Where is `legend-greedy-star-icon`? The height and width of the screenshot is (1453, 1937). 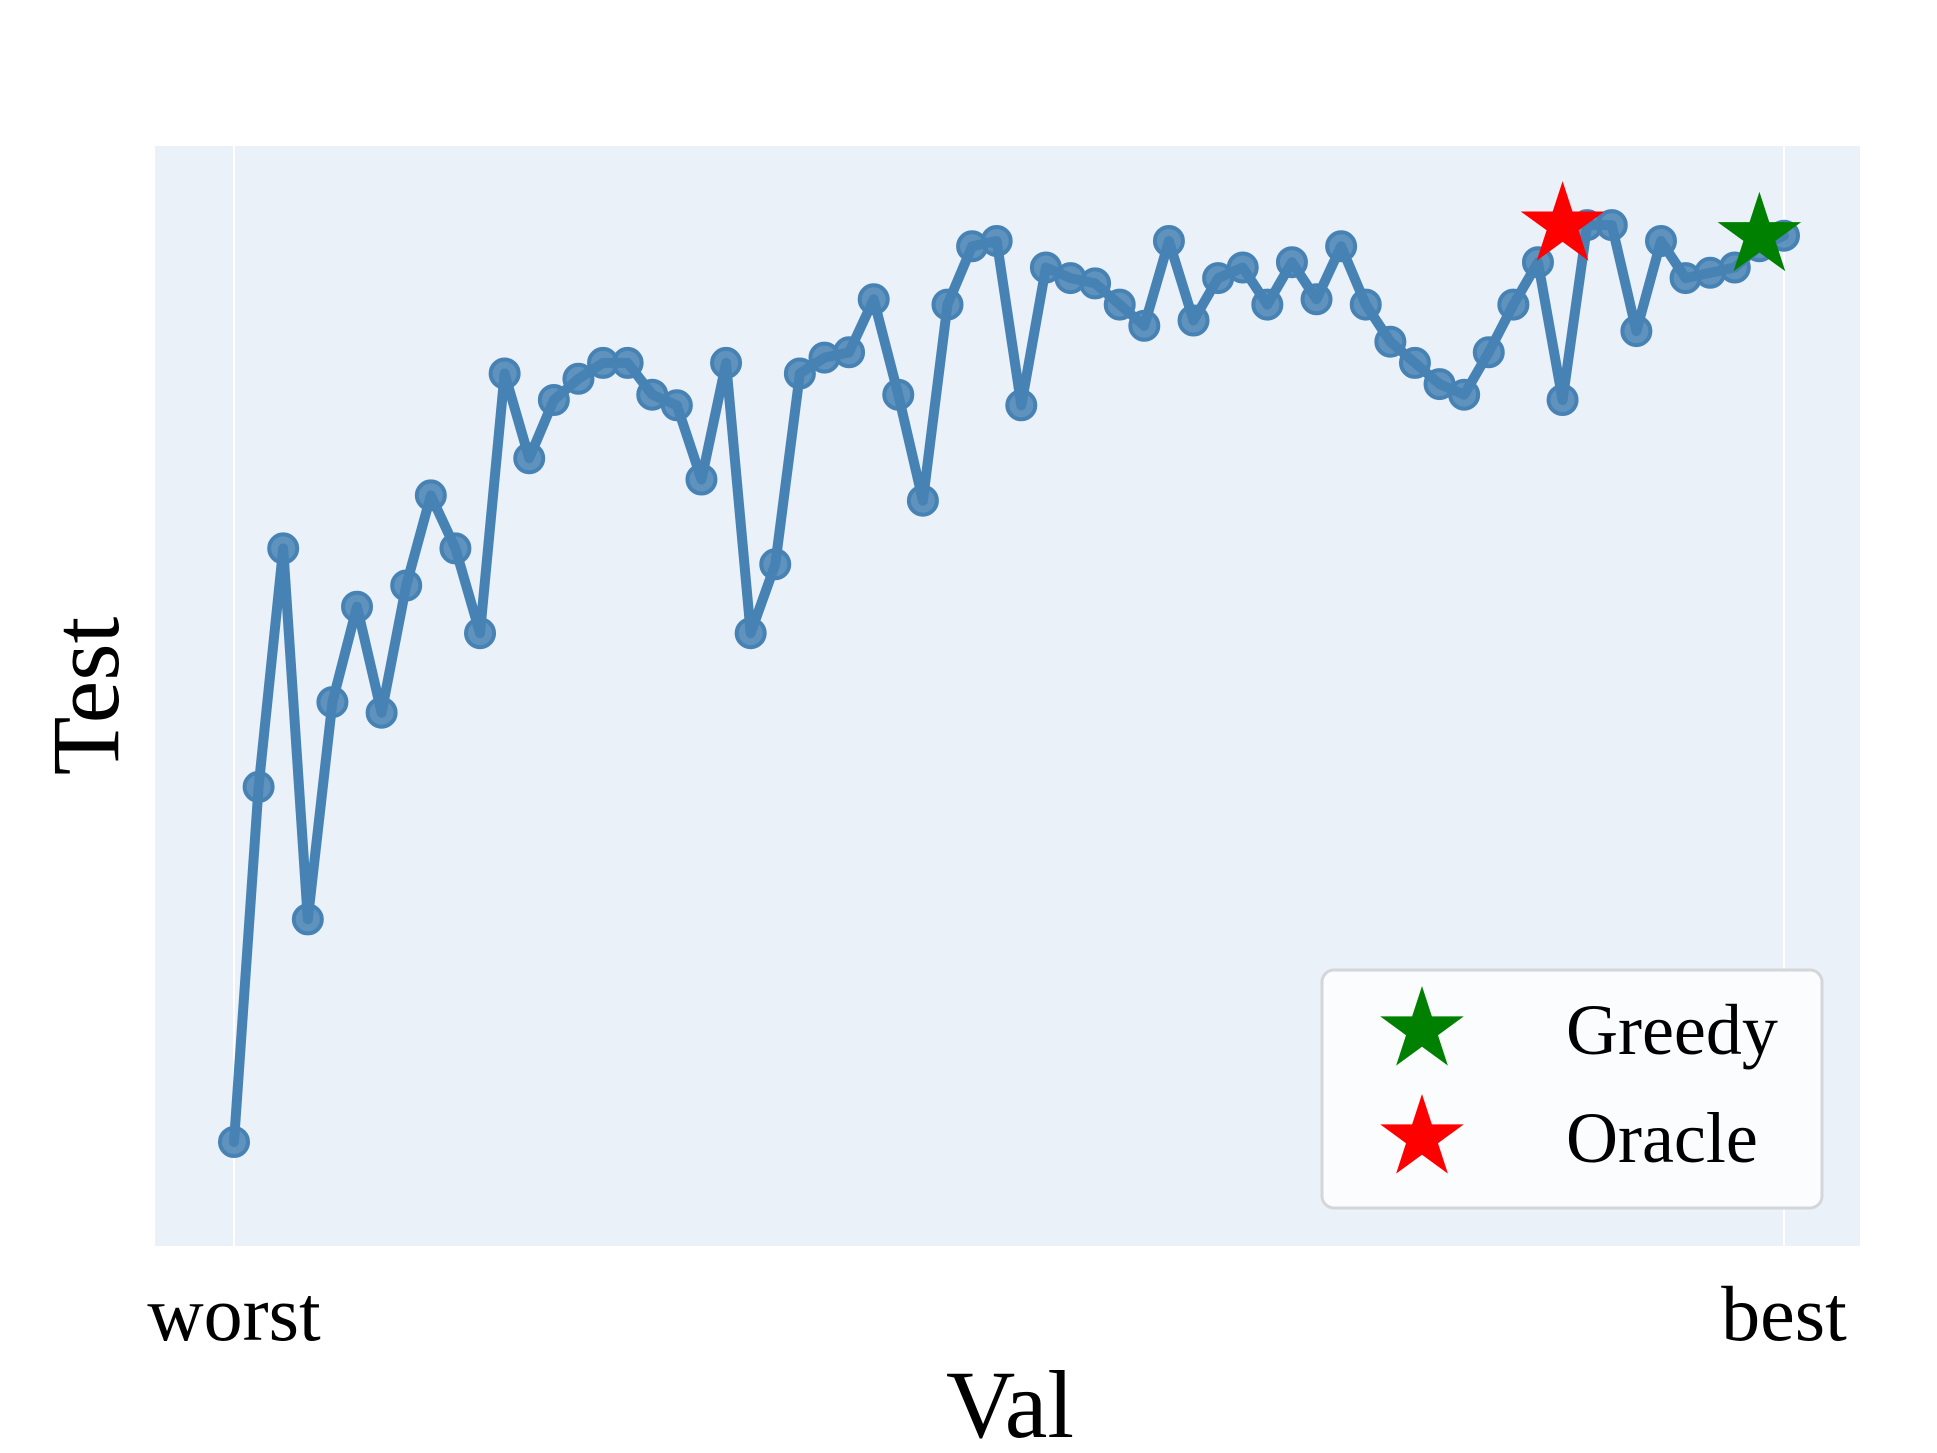
legend-greedy-star-icon is located at coordinates (1422, 1026).